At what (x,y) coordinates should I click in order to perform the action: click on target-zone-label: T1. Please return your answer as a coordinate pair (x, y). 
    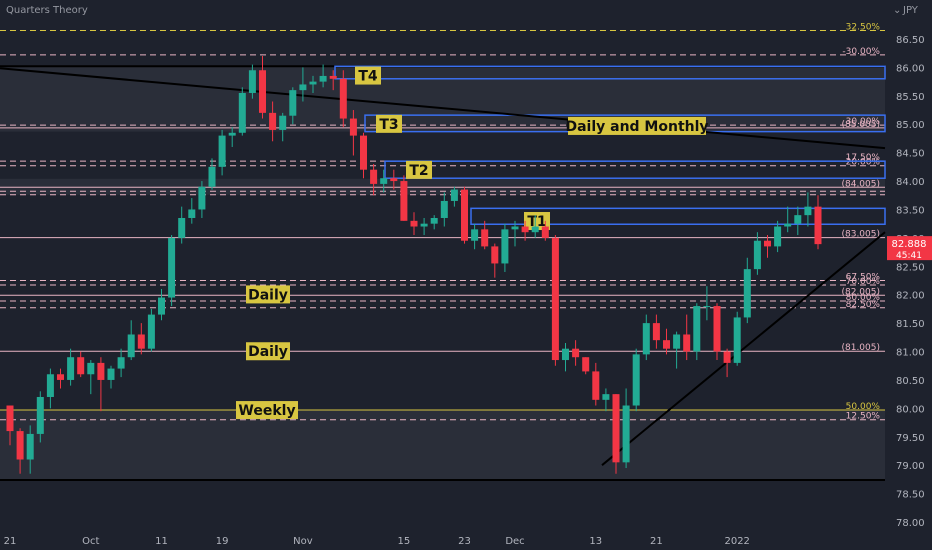
    Looking at the image, I should click on (536, 222).